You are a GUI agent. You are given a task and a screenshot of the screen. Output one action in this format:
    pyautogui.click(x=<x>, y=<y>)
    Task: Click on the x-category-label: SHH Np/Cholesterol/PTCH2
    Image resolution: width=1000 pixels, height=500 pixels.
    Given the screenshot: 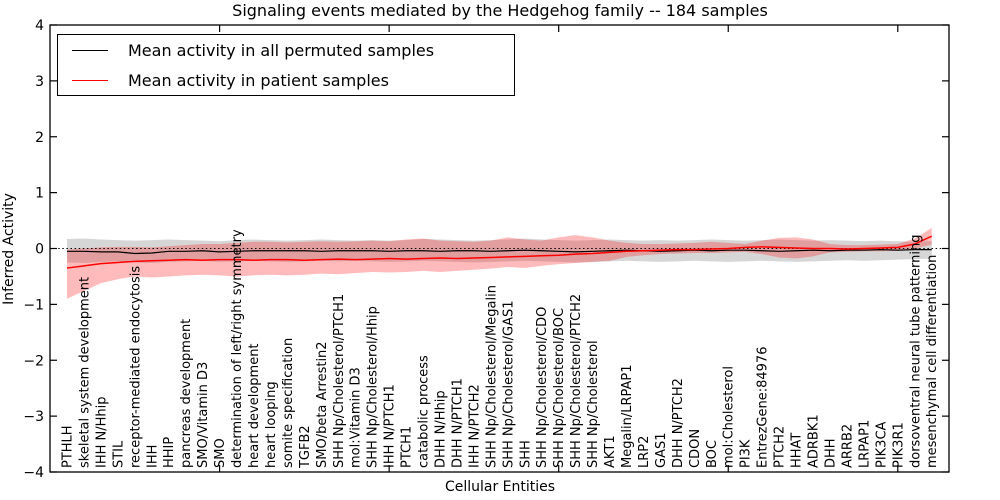 What is the action you would take?
    pyautogui.click(x=576, y=381)
    